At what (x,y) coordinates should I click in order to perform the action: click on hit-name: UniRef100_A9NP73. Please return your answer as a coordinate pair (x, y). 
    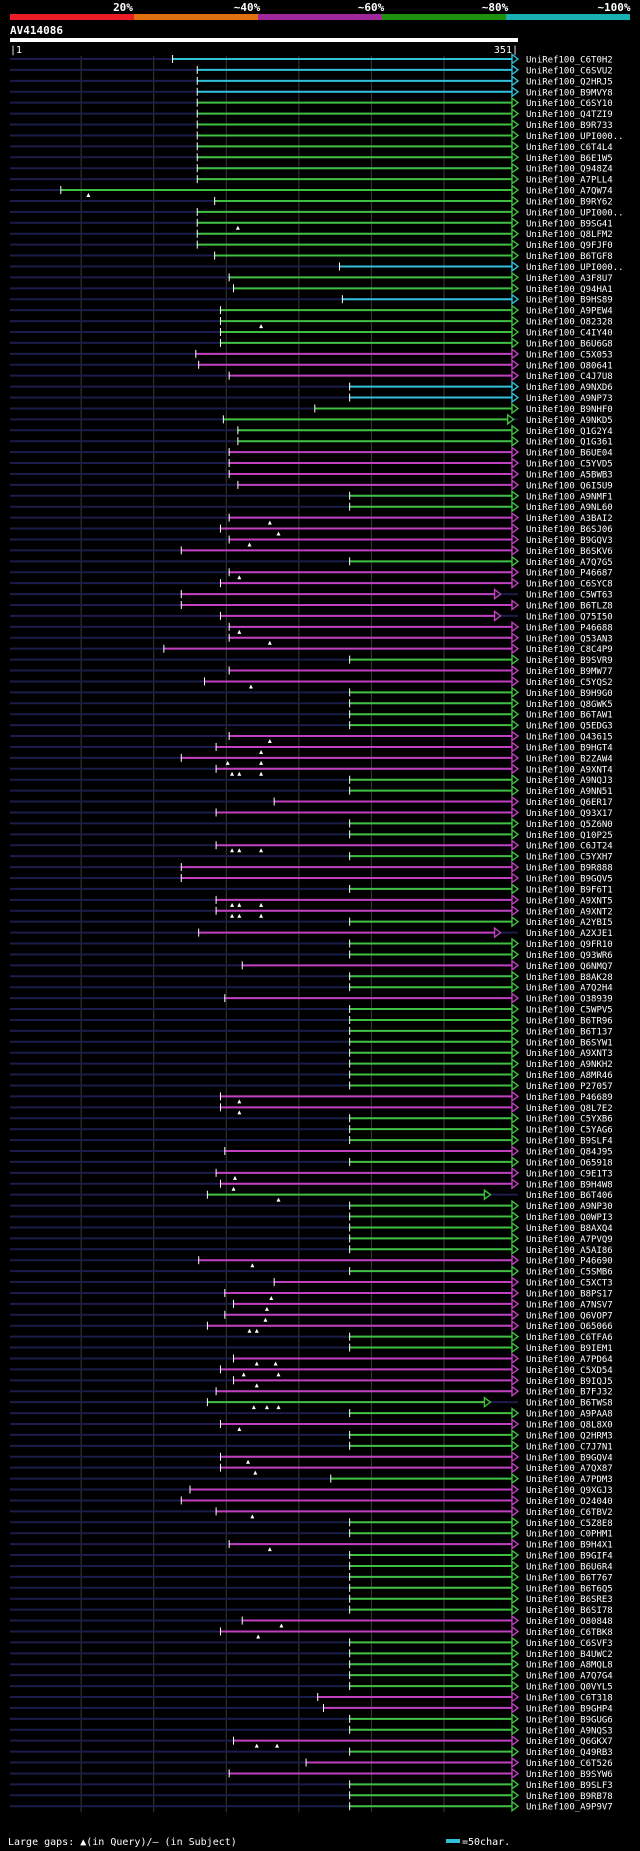
    Looking at the image, I should click on (569, 399).